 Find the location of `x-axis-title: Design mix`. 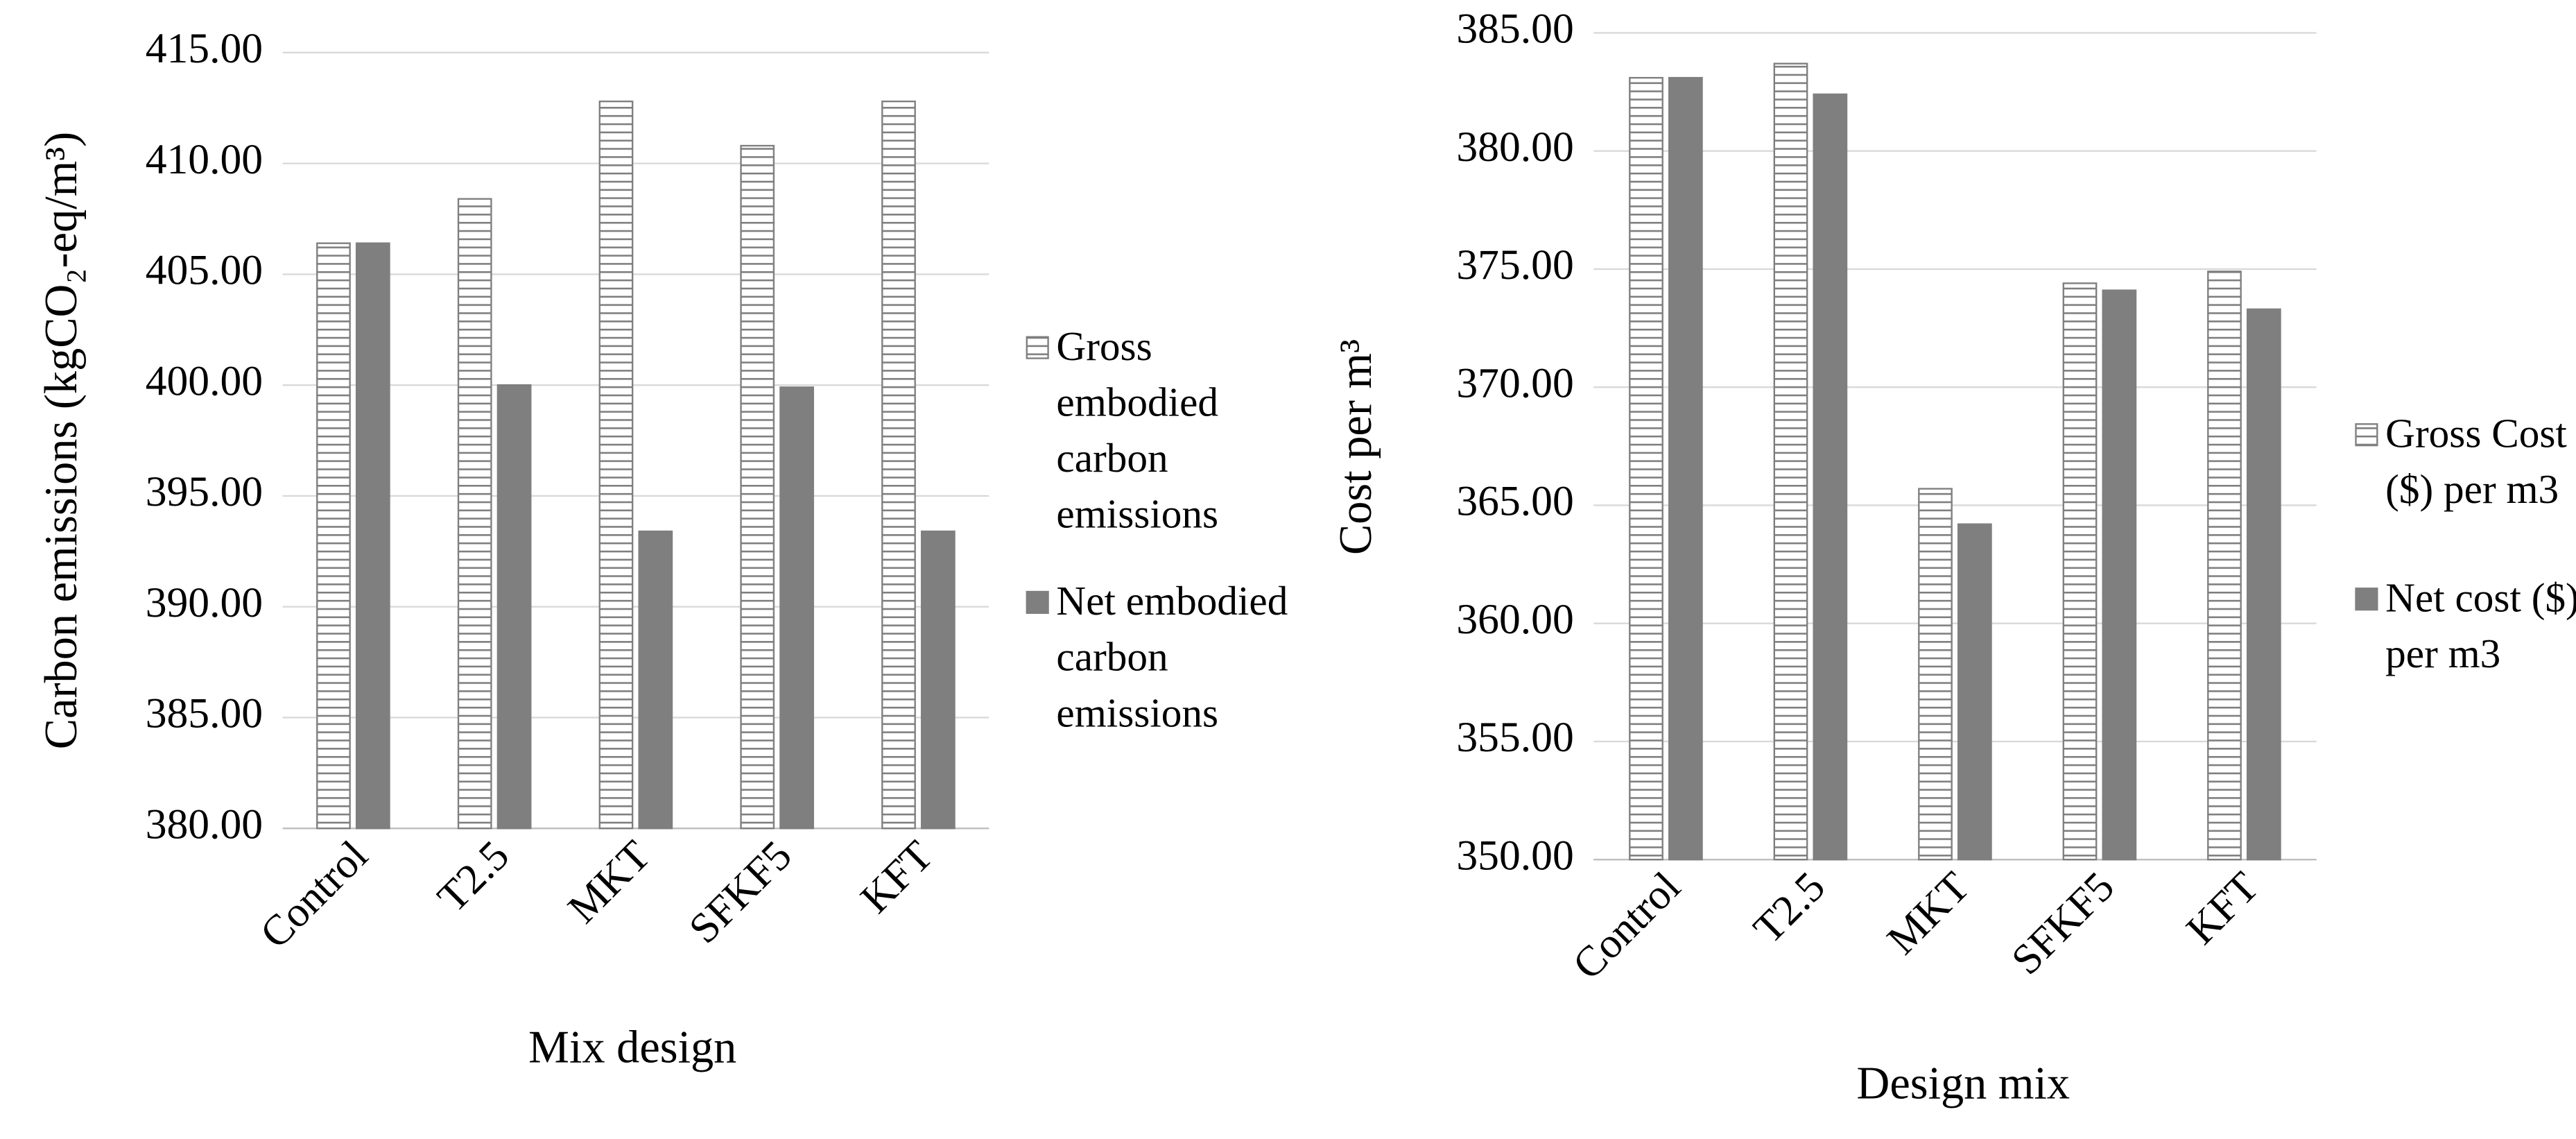

x-axis-title: Design mix is located at coordinates (1963, 1084).